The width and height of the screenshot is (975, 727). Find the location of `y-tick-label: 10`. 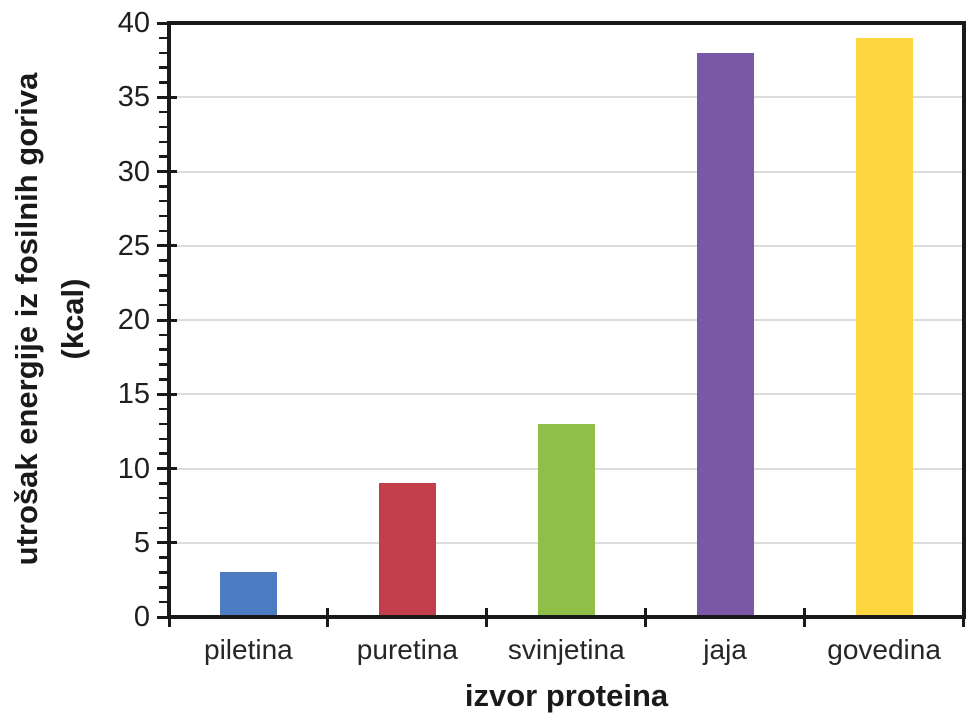

y-tick-label: 10 is located at coordinates (133, 468).